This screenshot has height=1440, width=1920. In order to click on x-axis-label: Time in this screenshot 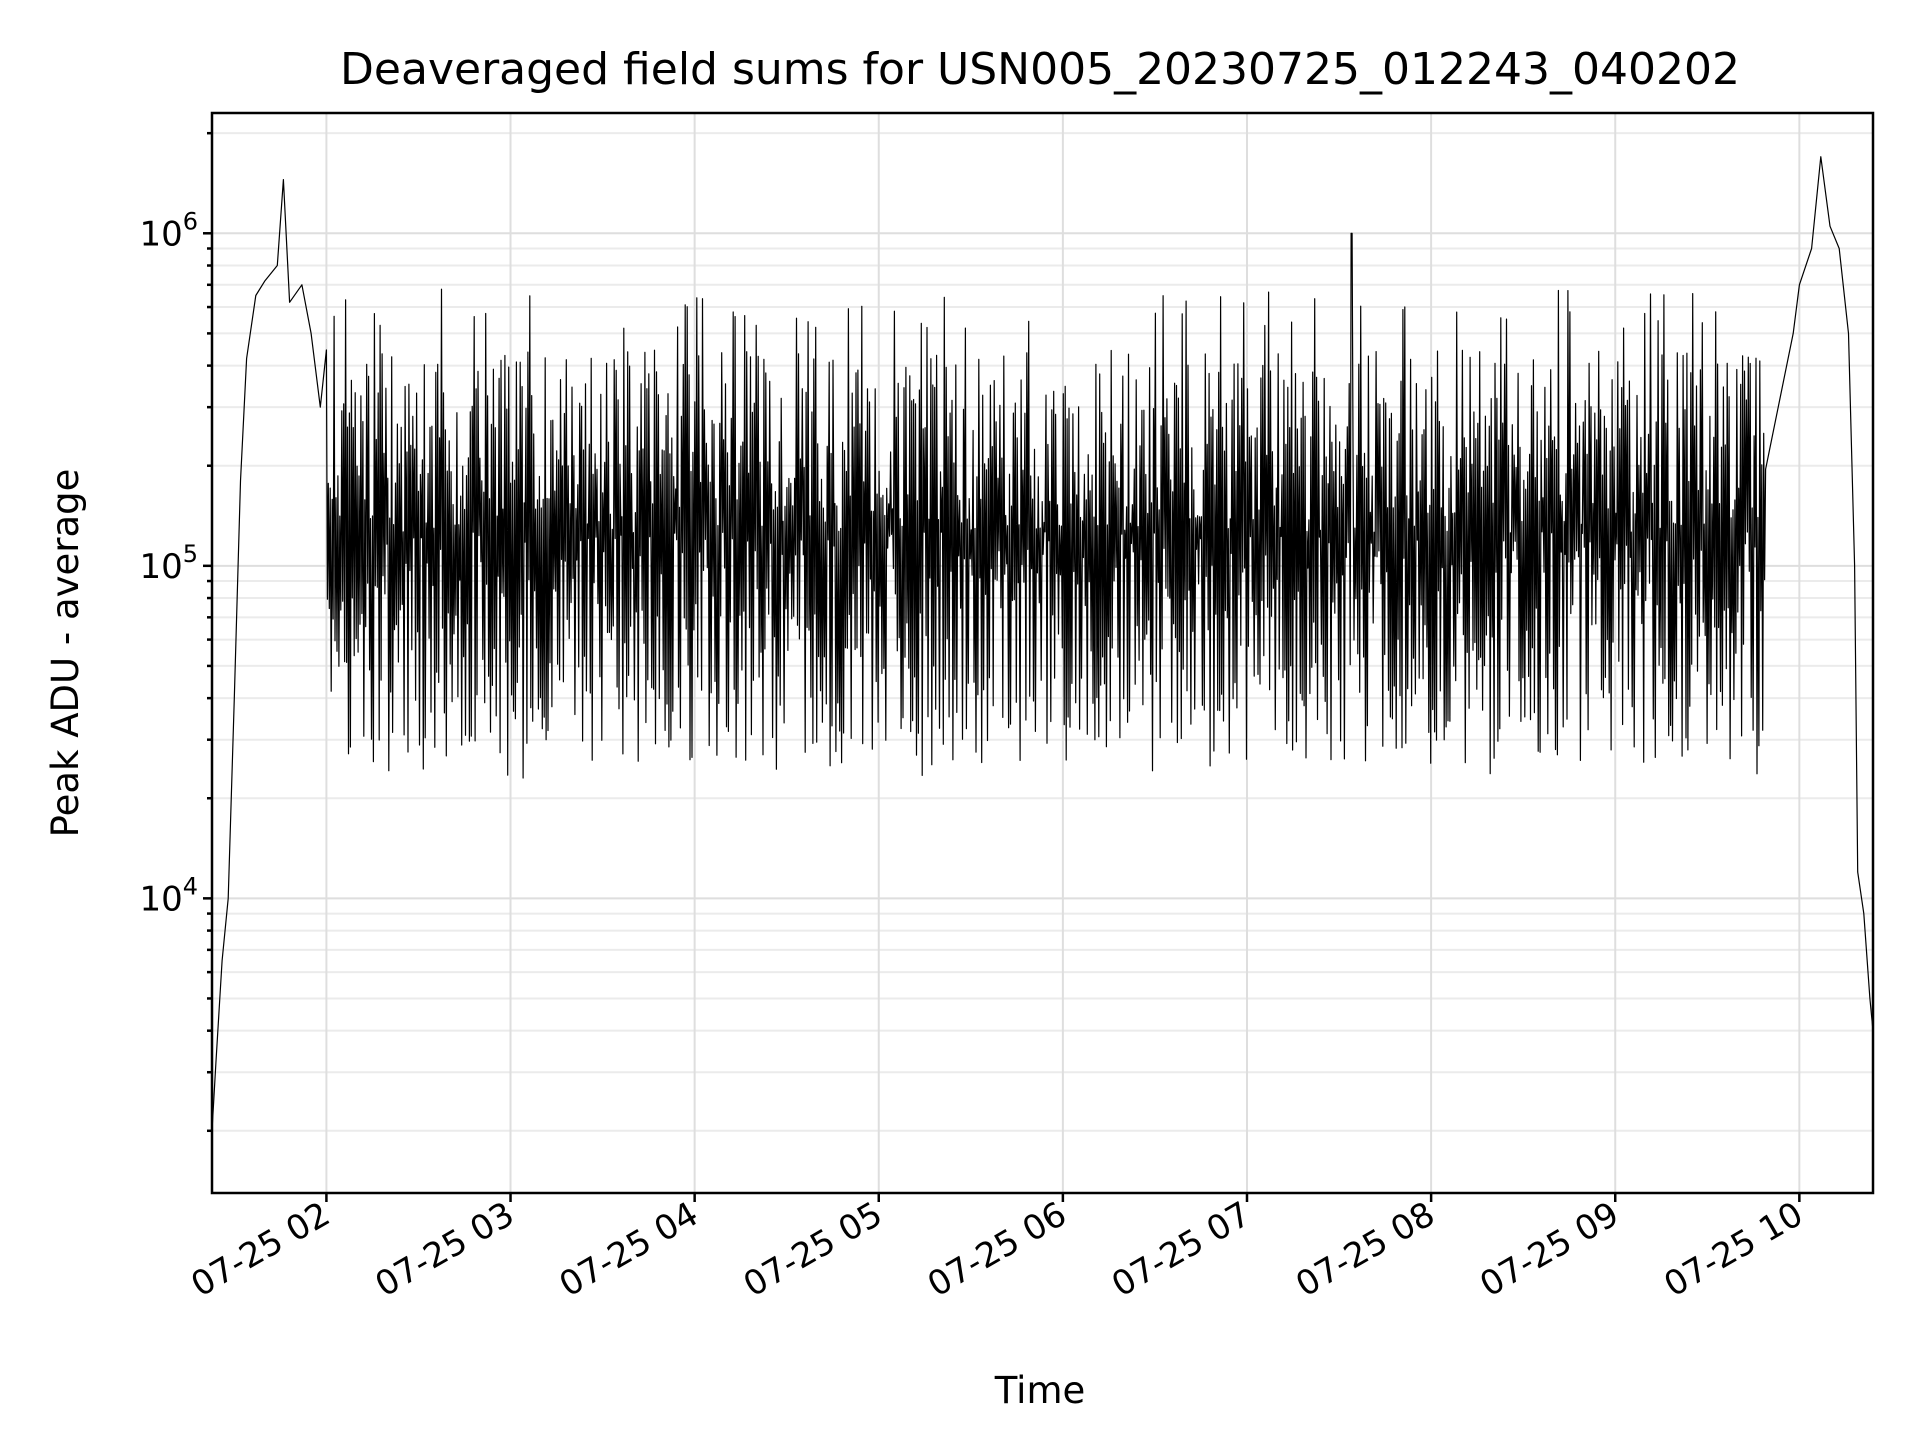, I will do `click(1040, 1390)`.